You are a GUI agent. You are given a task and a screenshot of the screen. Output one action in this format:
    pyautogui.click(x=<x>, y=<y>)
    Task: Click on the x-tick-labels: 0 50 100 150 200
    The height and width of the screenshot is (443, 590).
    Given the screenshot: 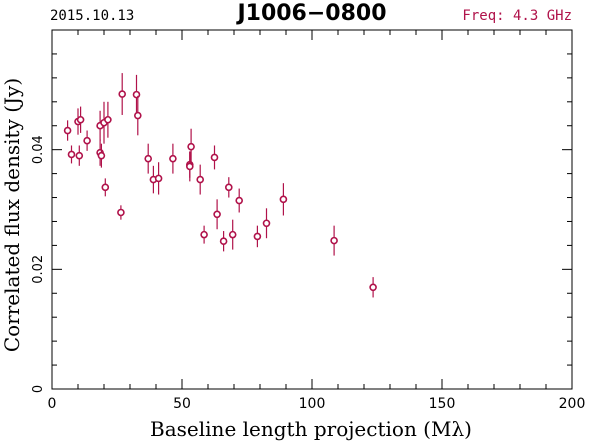 What is the action you would take?
    pyautogui.click(x=317, y=404)
    